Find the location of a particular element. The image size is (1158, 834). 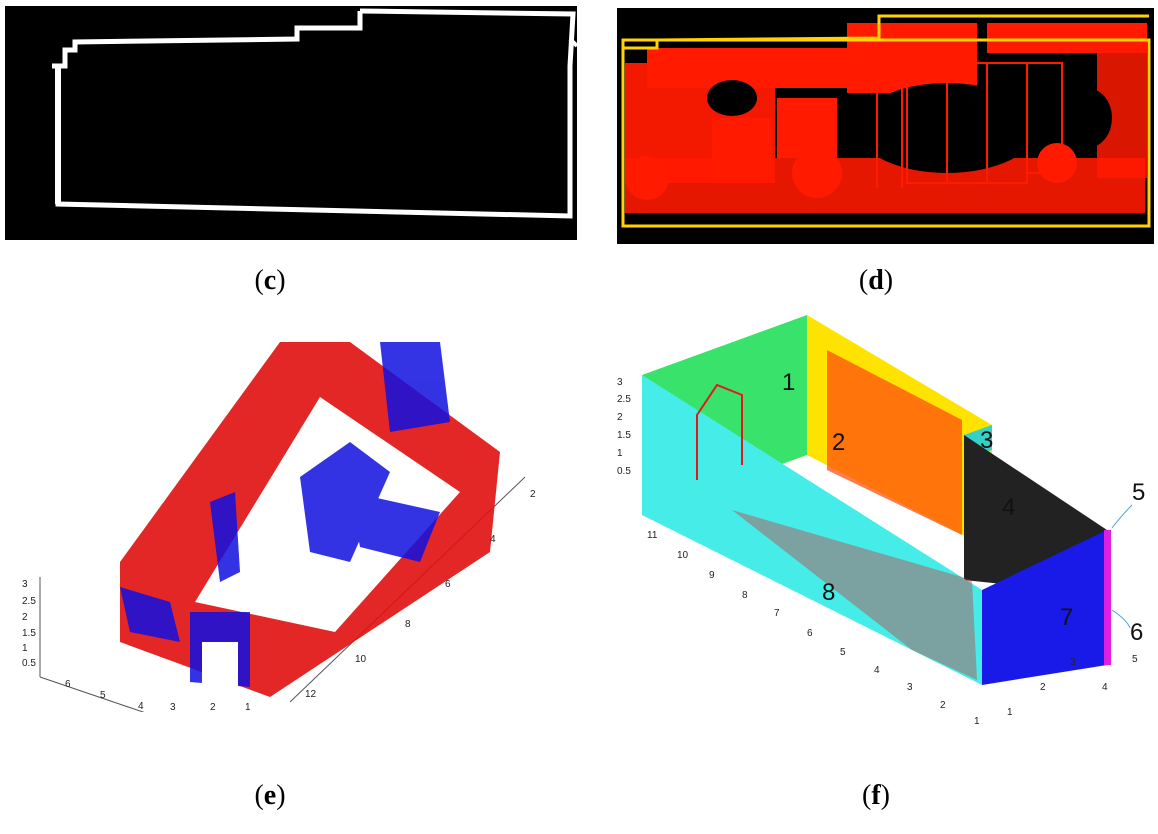

panel-c-outline-image is located at coordinates (291, 123).